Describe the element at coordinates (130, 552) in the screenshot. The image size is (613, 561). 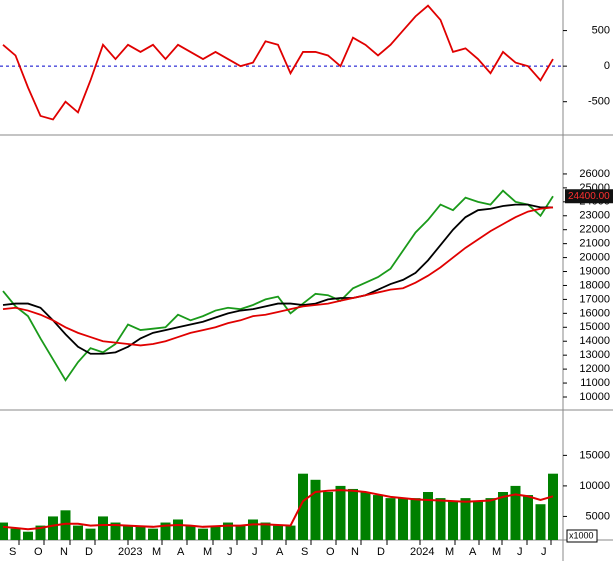
I see `x-tick-label: 2023` at that location.